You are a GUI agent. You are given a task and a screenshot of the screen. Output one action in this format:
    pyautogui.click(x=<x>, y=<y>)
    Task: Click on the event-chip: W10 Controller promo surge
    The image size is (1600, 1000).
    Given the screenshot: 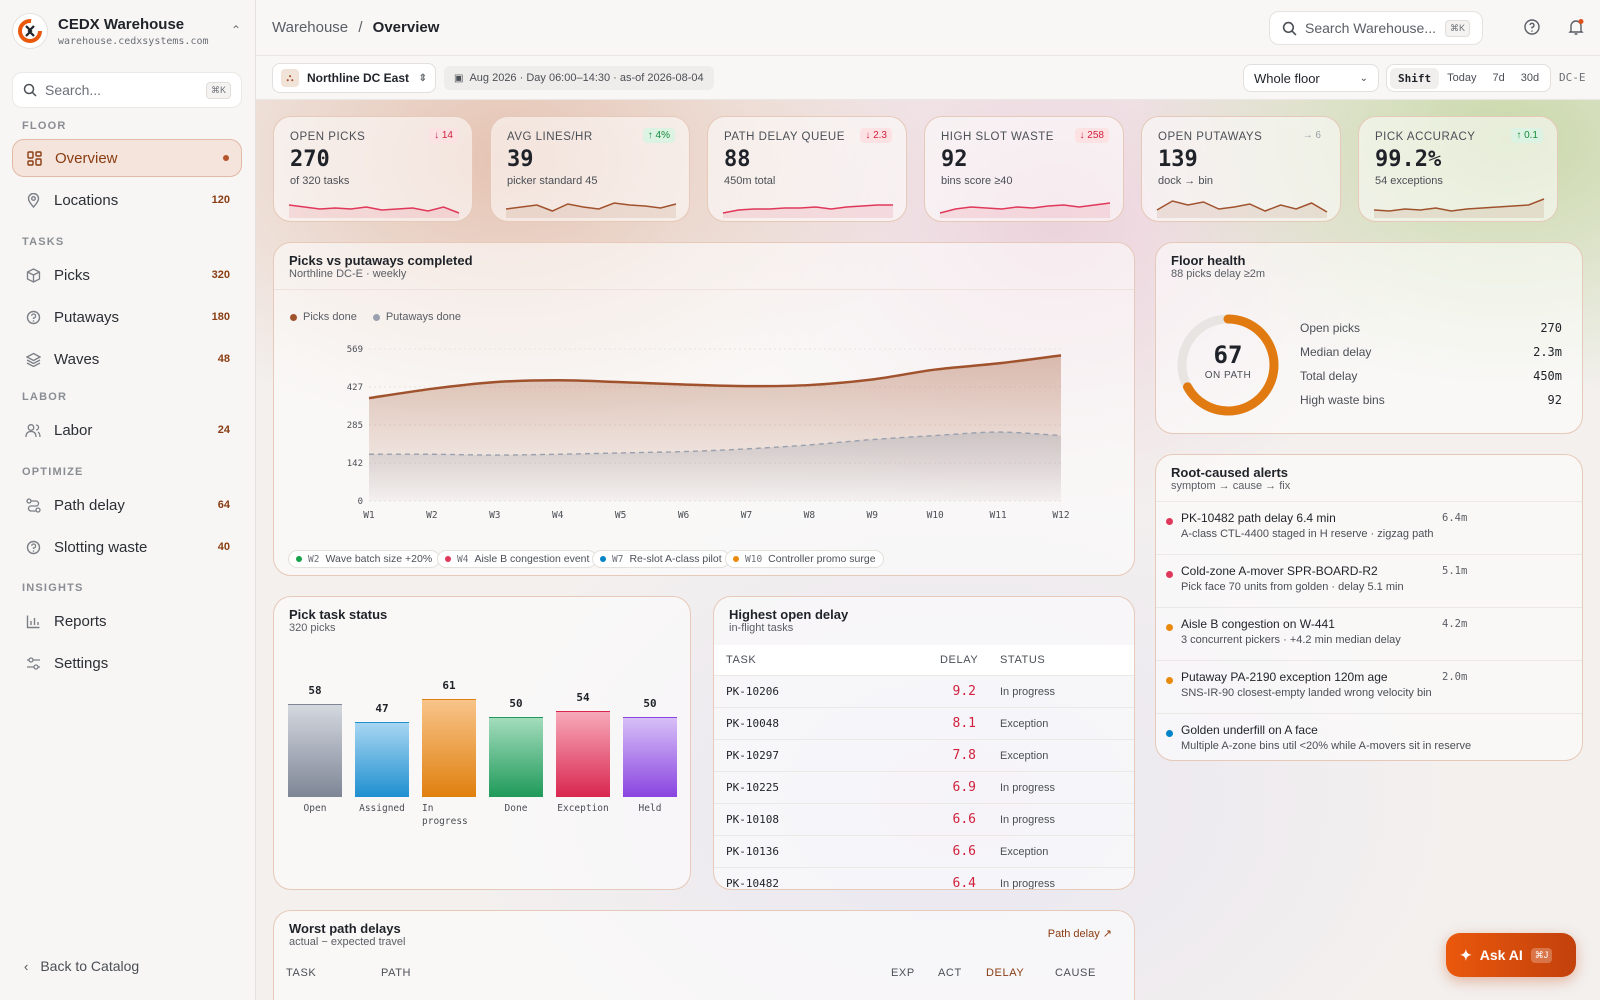 What is the action you would take?
    pyautogui.click(x=804, y=559)
    